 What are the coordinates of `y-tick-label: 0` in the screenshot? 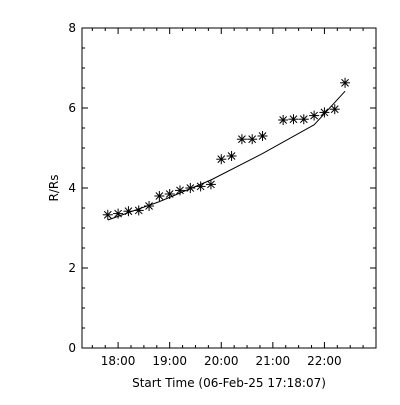 It's located at (72, 348).